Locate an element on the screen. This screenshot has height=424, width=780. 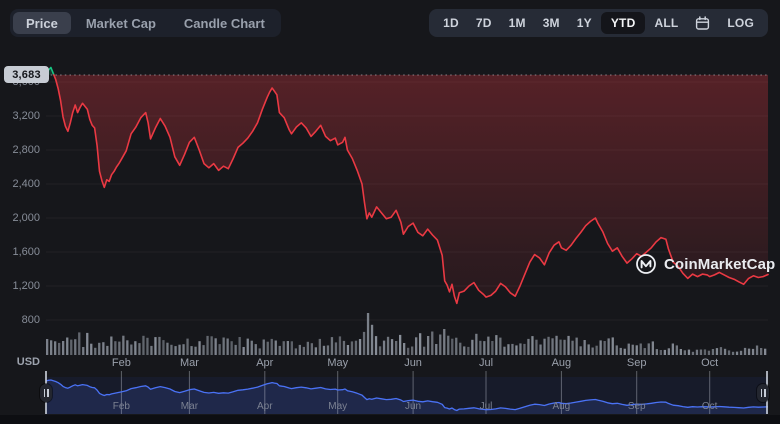
navigator-left-handle is located at coordinates (46, 393).